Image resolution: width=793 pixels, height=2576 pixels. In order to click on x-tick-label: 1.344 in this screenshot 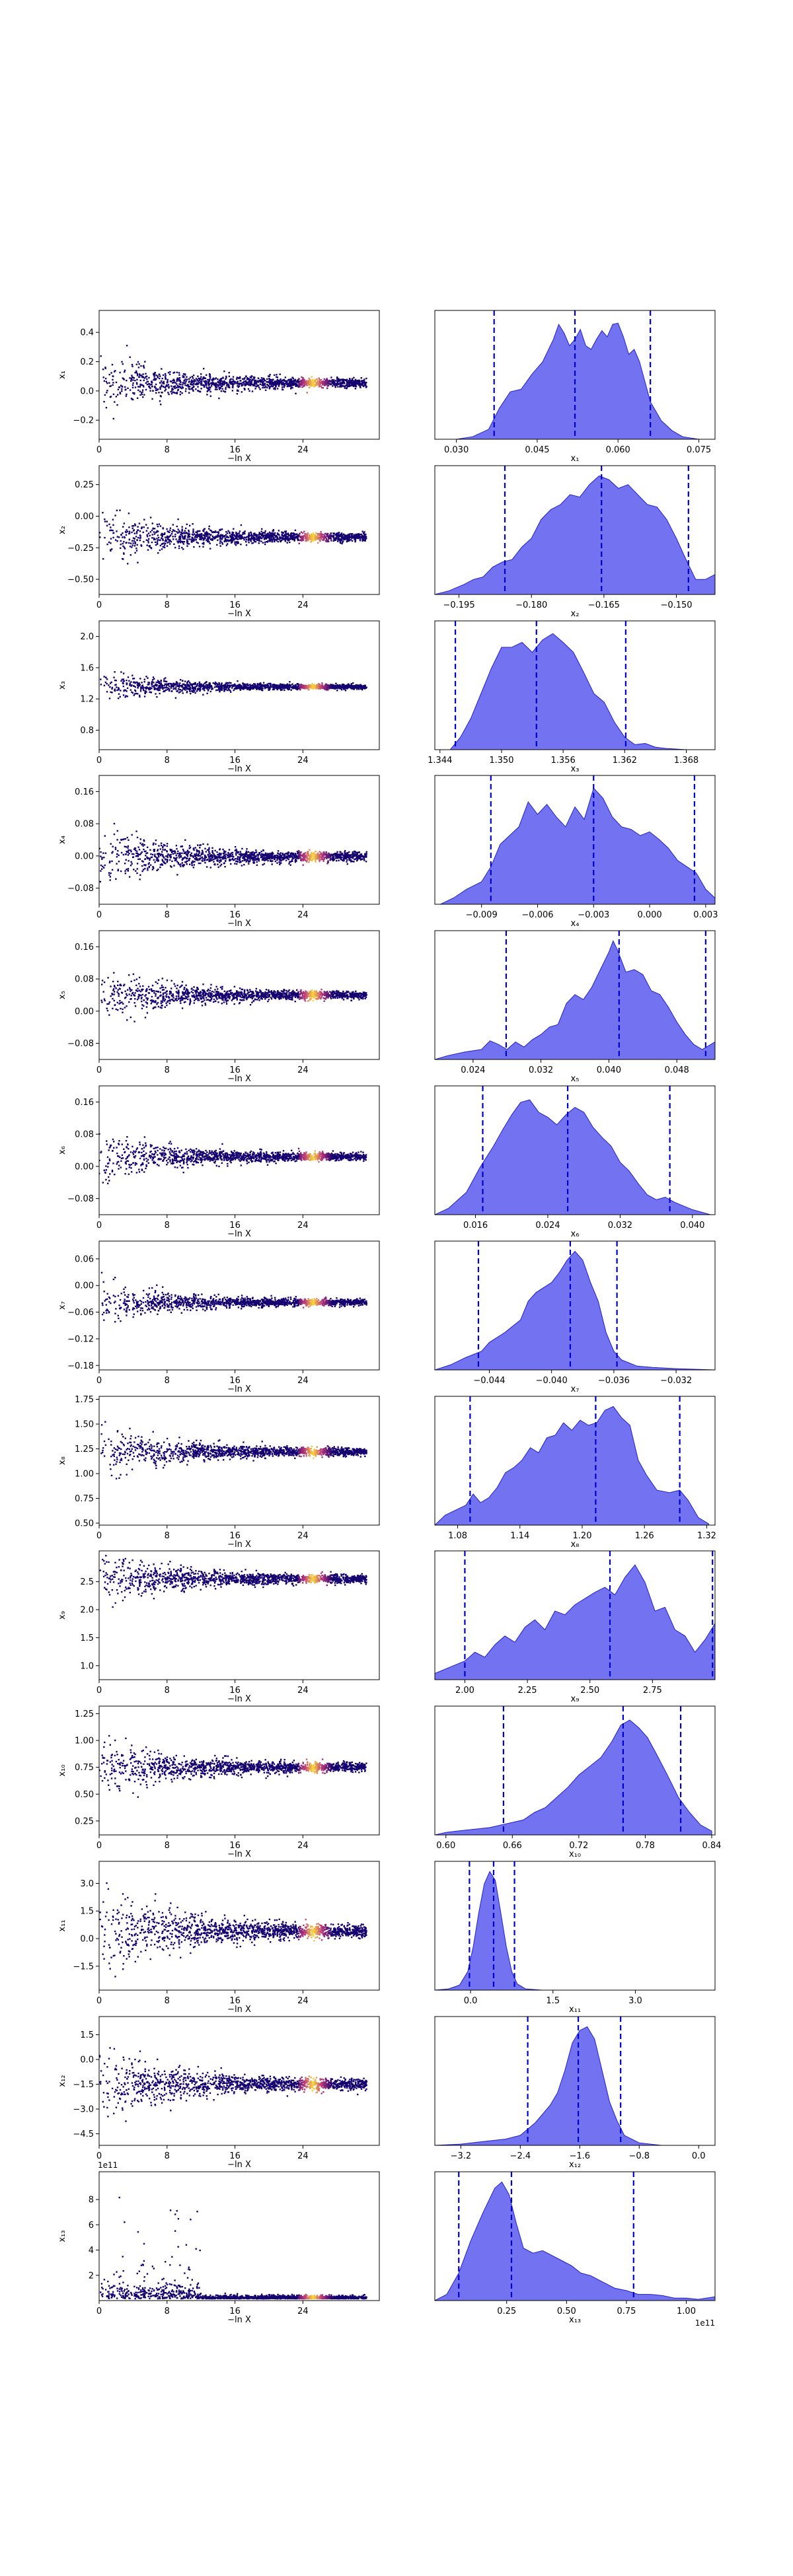, I will do `click(440, 761)`.